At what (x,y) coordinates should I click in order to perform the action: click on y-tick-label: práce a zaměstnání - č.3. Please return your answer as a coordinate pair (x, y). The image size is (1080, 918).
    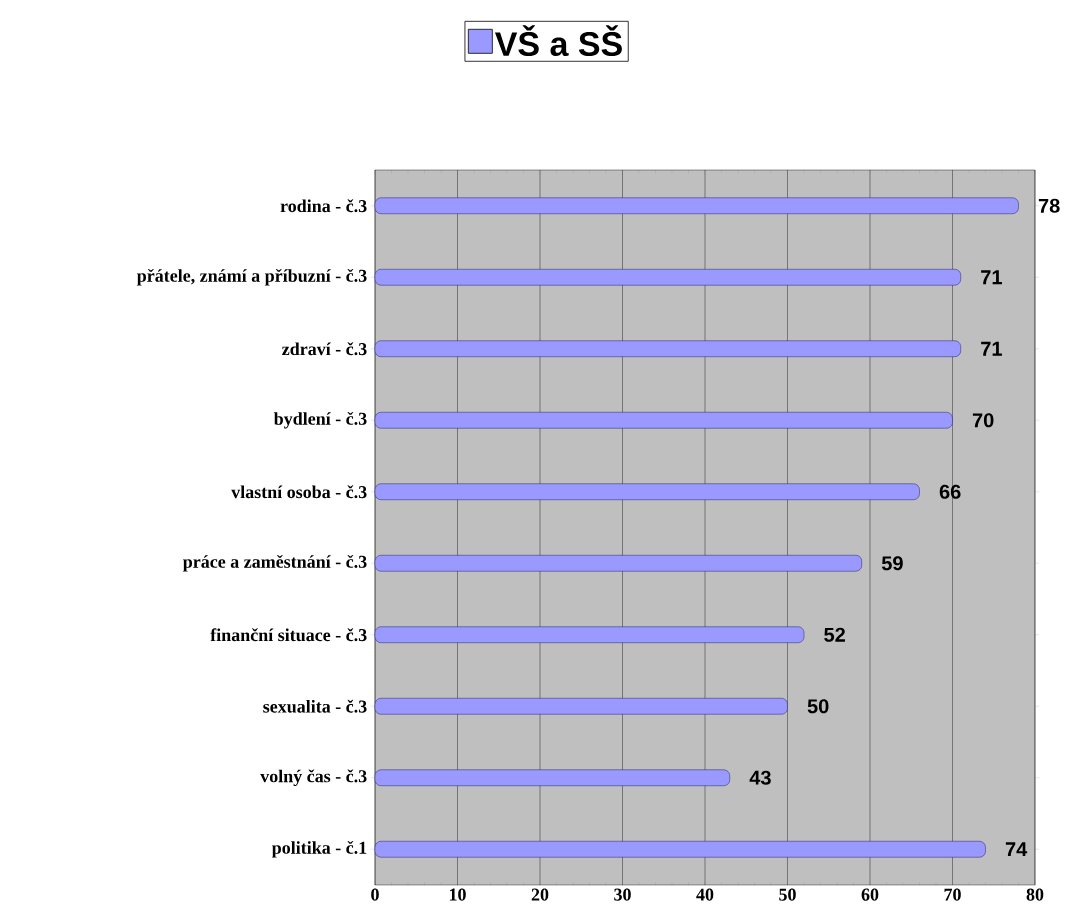
    Looking at the image, I should click on (274, 563).